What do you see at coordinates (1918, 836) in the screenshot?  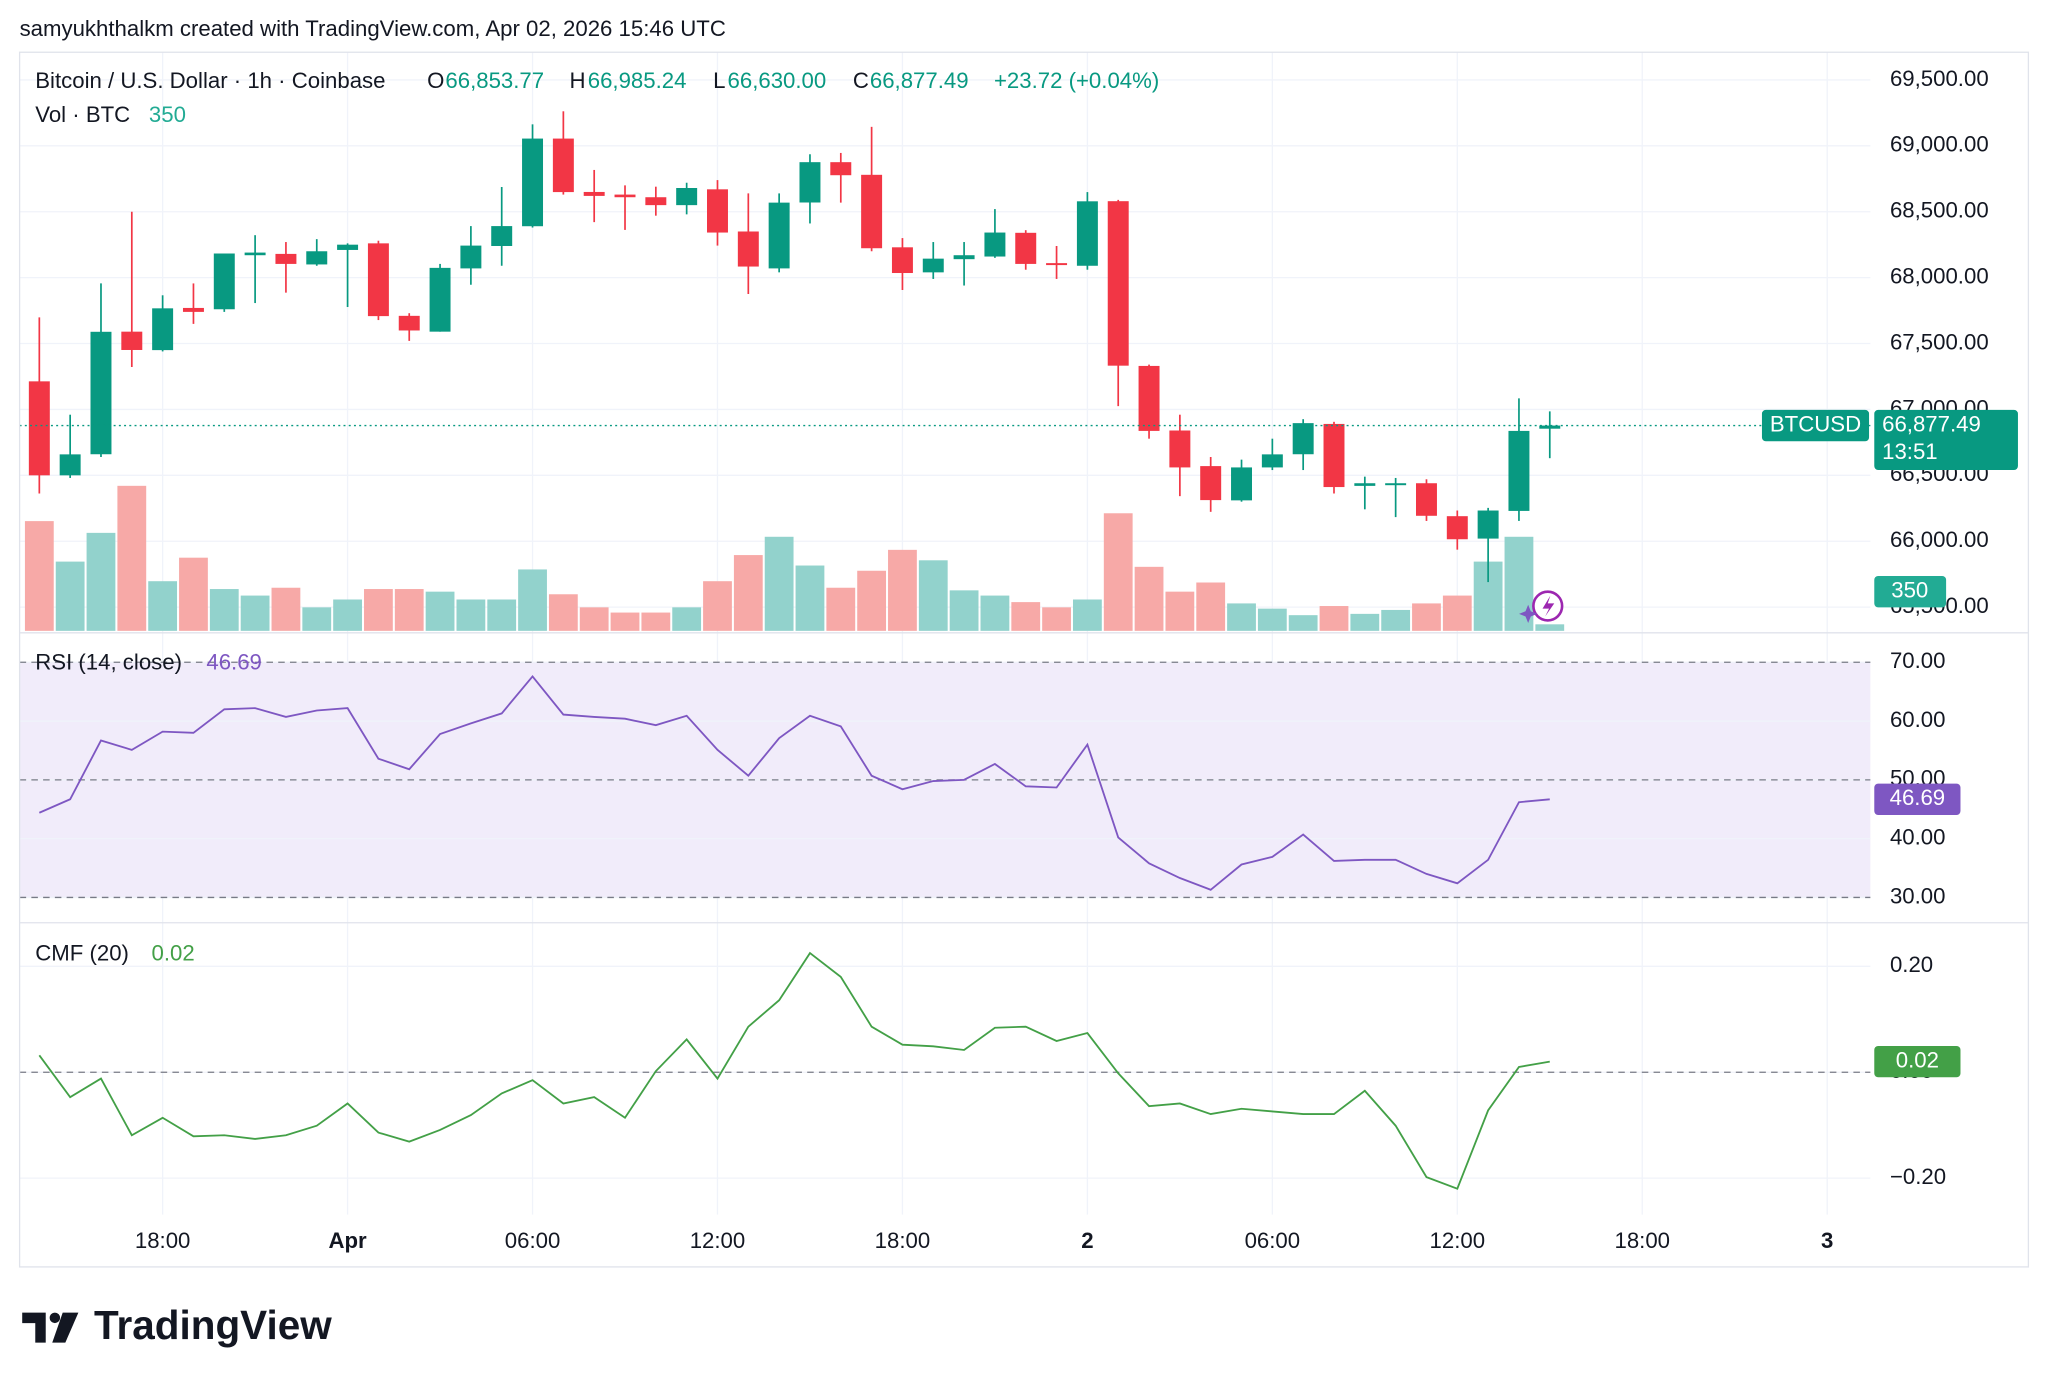 I see `y-tick-label: 40.00` at bounding box center [1918, 836].